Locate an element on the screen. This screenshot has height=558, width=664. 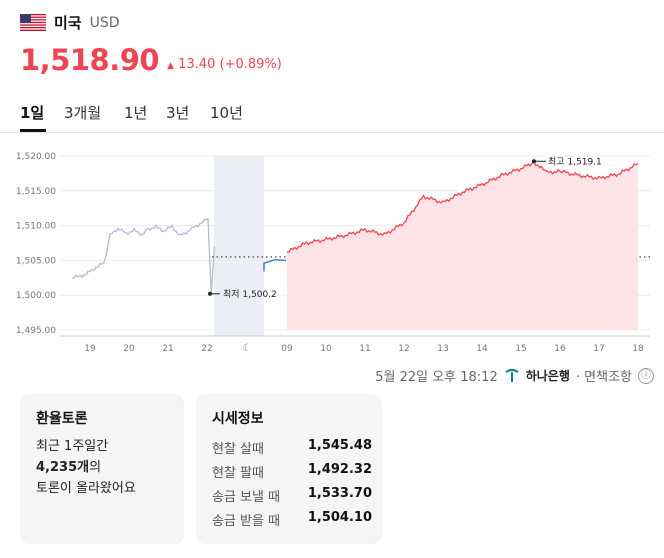
us-flag-icon is located at coordinates (33, 22).